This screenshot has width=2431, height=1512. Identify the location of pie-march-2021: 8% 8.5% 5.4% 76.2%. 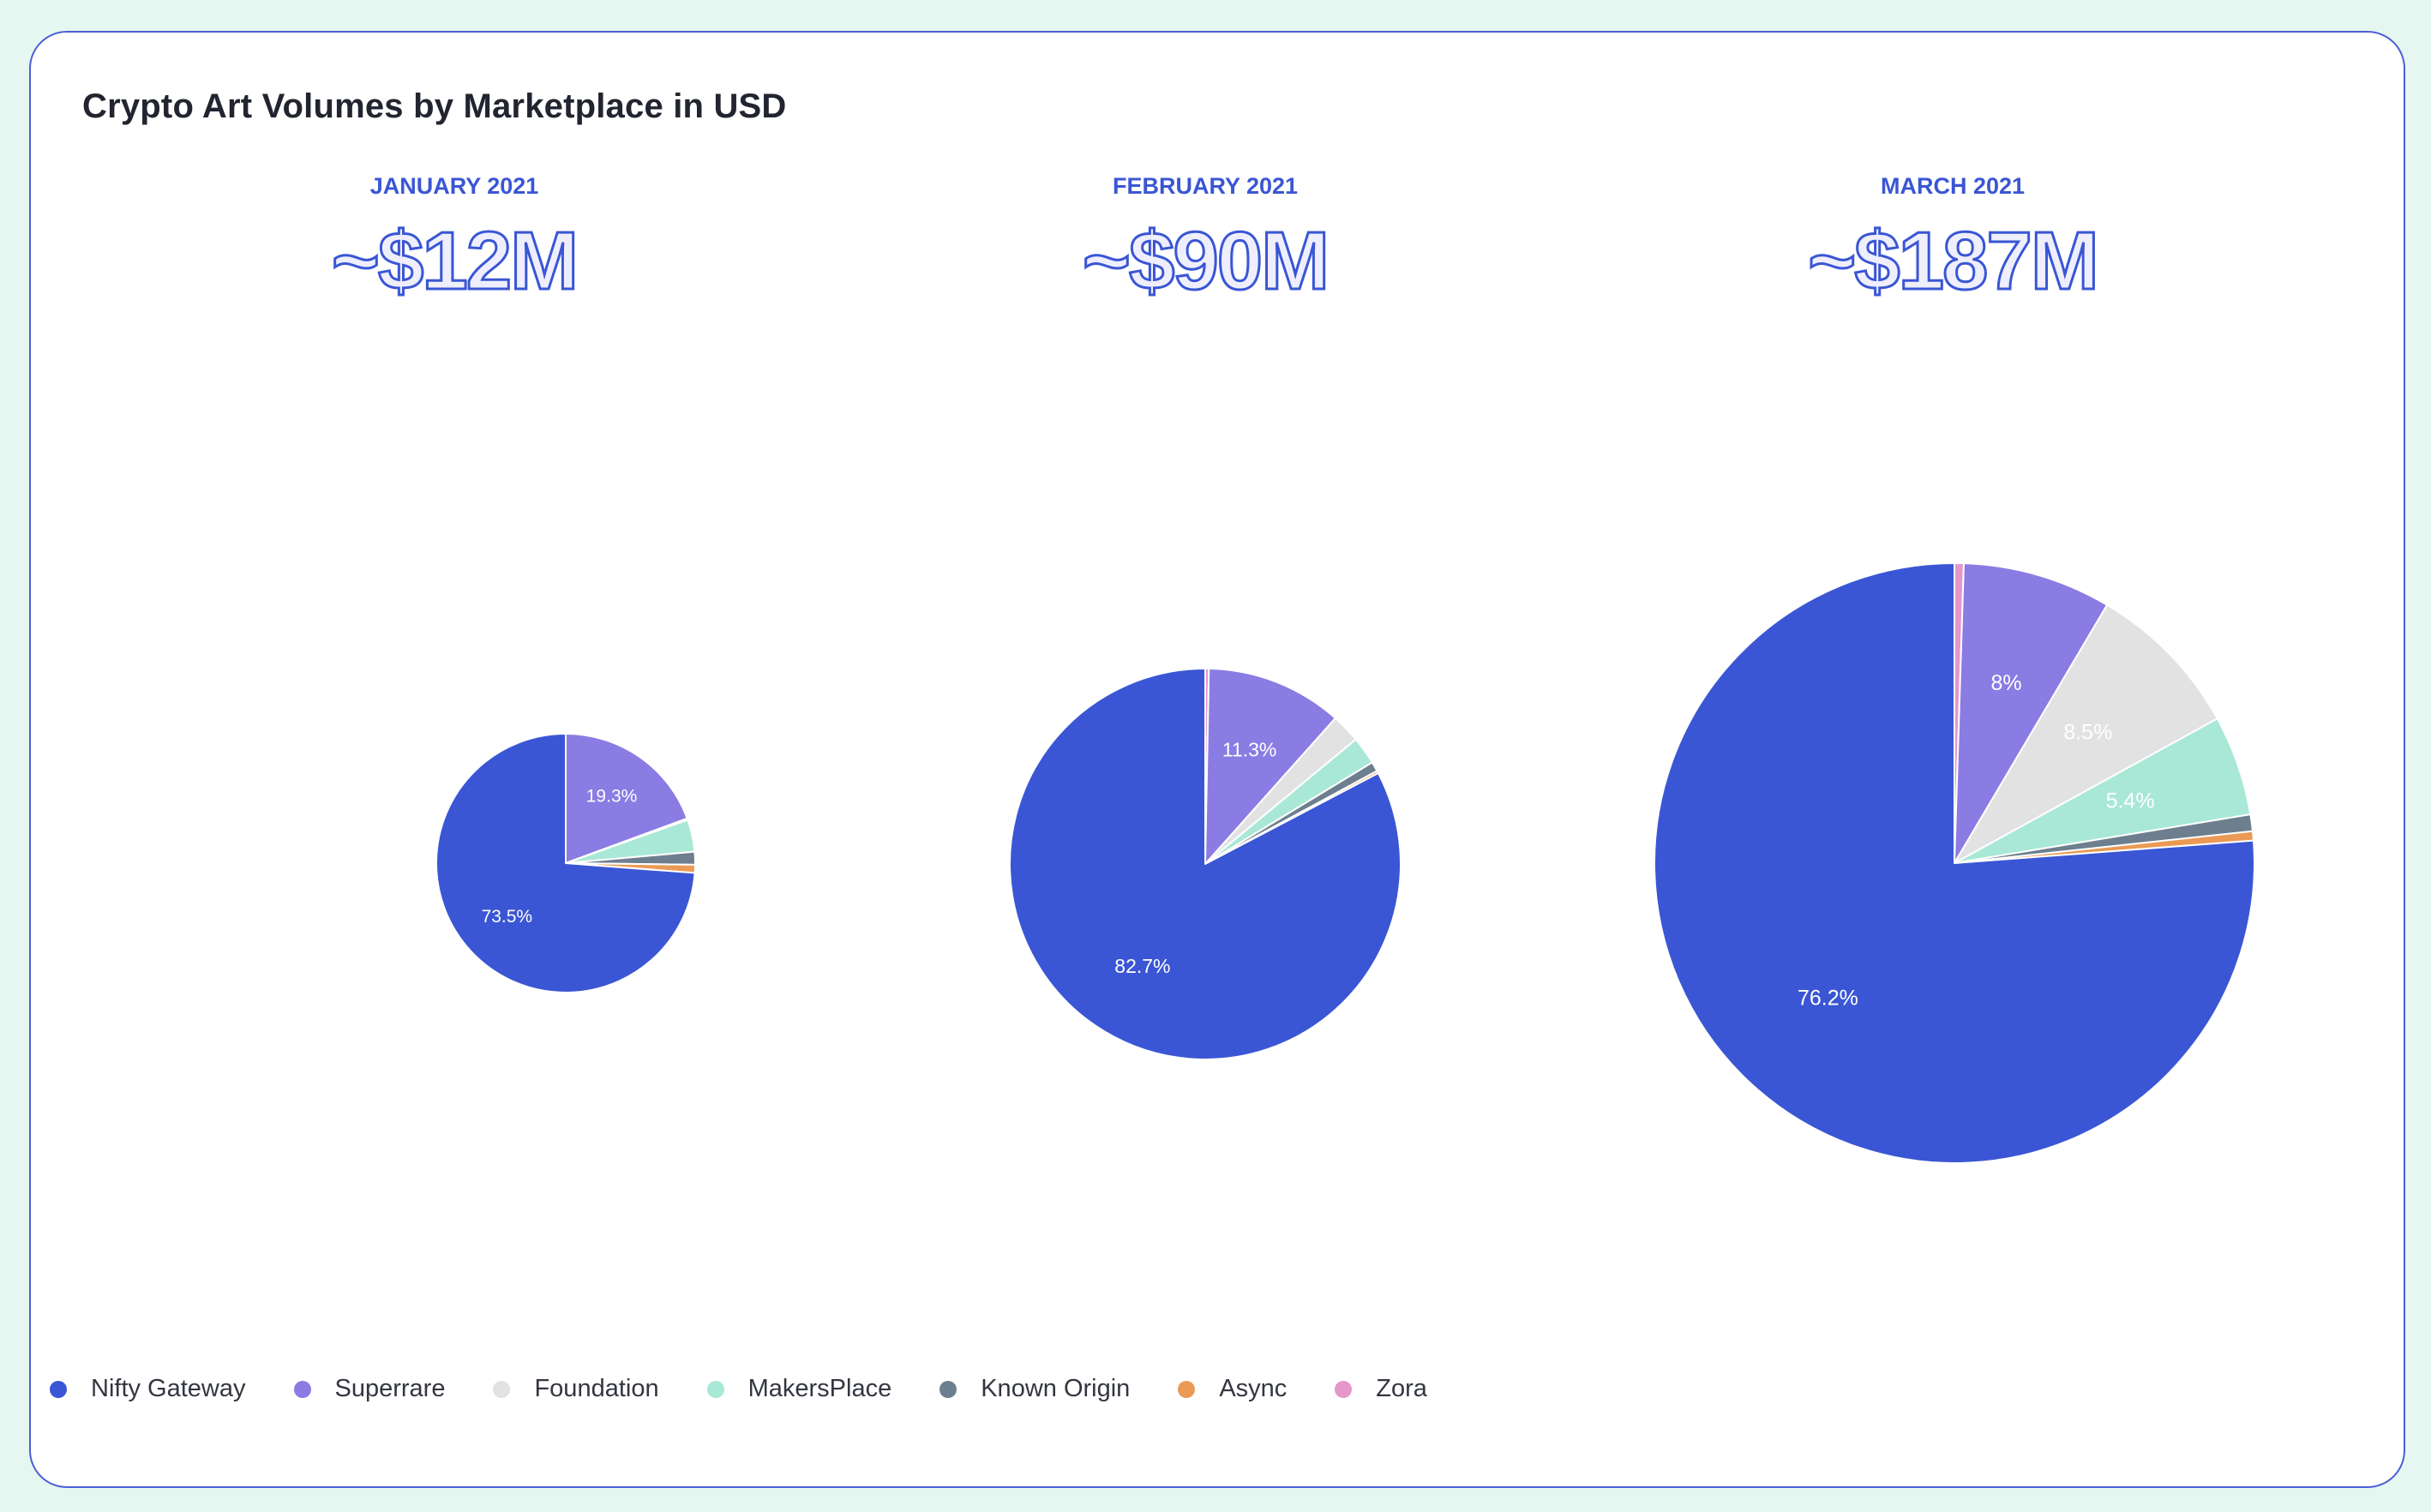
(1955, 863).